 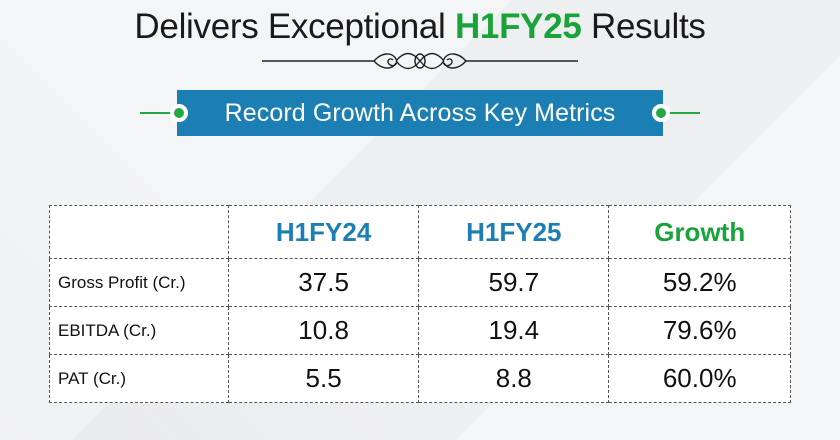 I want to click on ornament-divider, so click(x=420, y=61).